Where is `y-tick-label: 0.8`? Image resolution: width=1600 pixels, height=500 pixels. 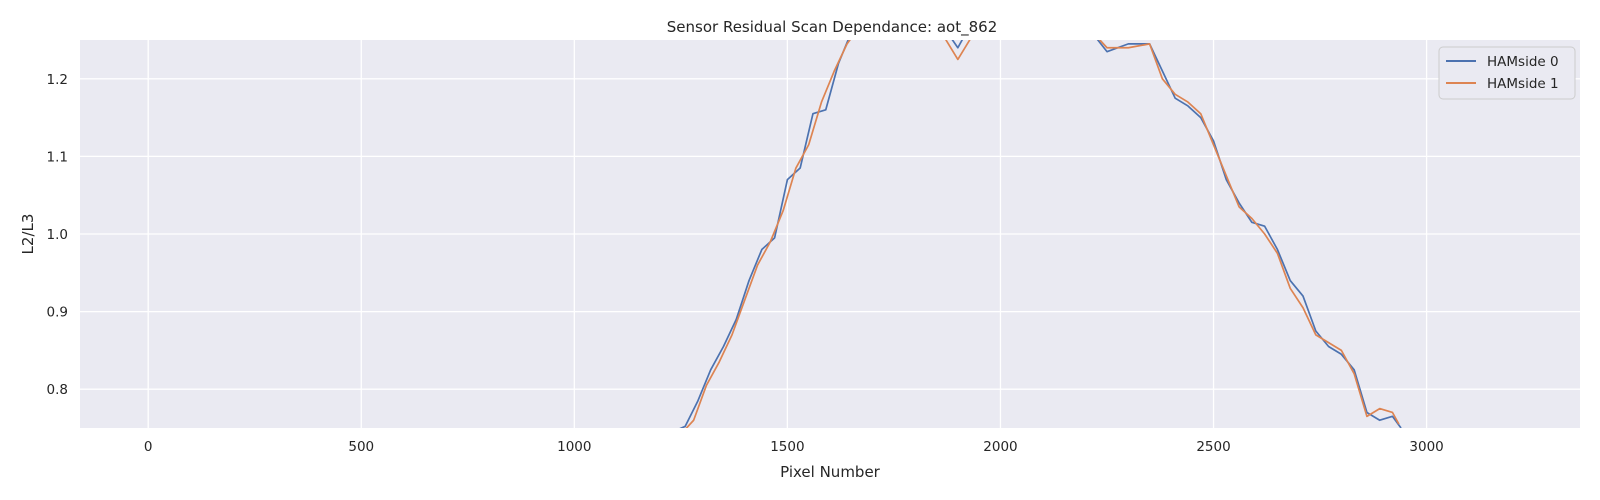
y-tick-label: 0.8 is located at coordinates (57, 390).